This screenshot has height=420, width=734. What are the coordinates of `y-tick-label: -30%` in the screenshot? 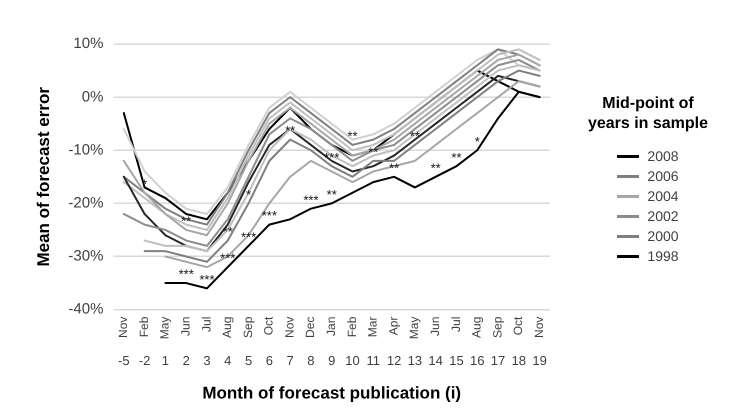 It's located at (86, 256).